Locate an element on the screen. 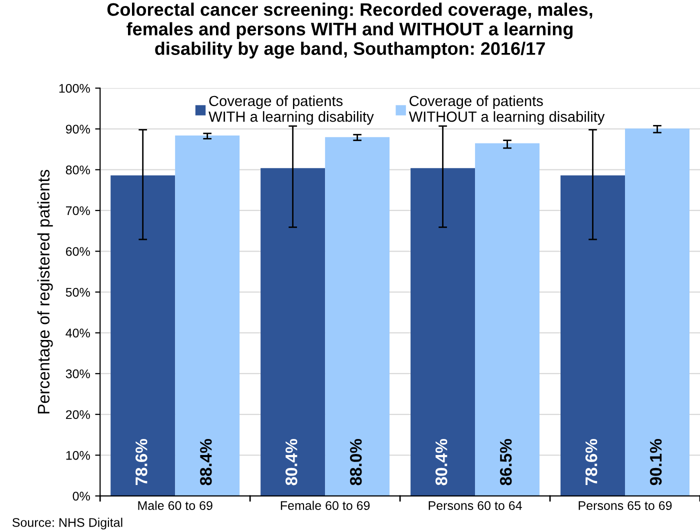  x-tick-label: Persons 65 to 69 is located at coordinates (625, 505).